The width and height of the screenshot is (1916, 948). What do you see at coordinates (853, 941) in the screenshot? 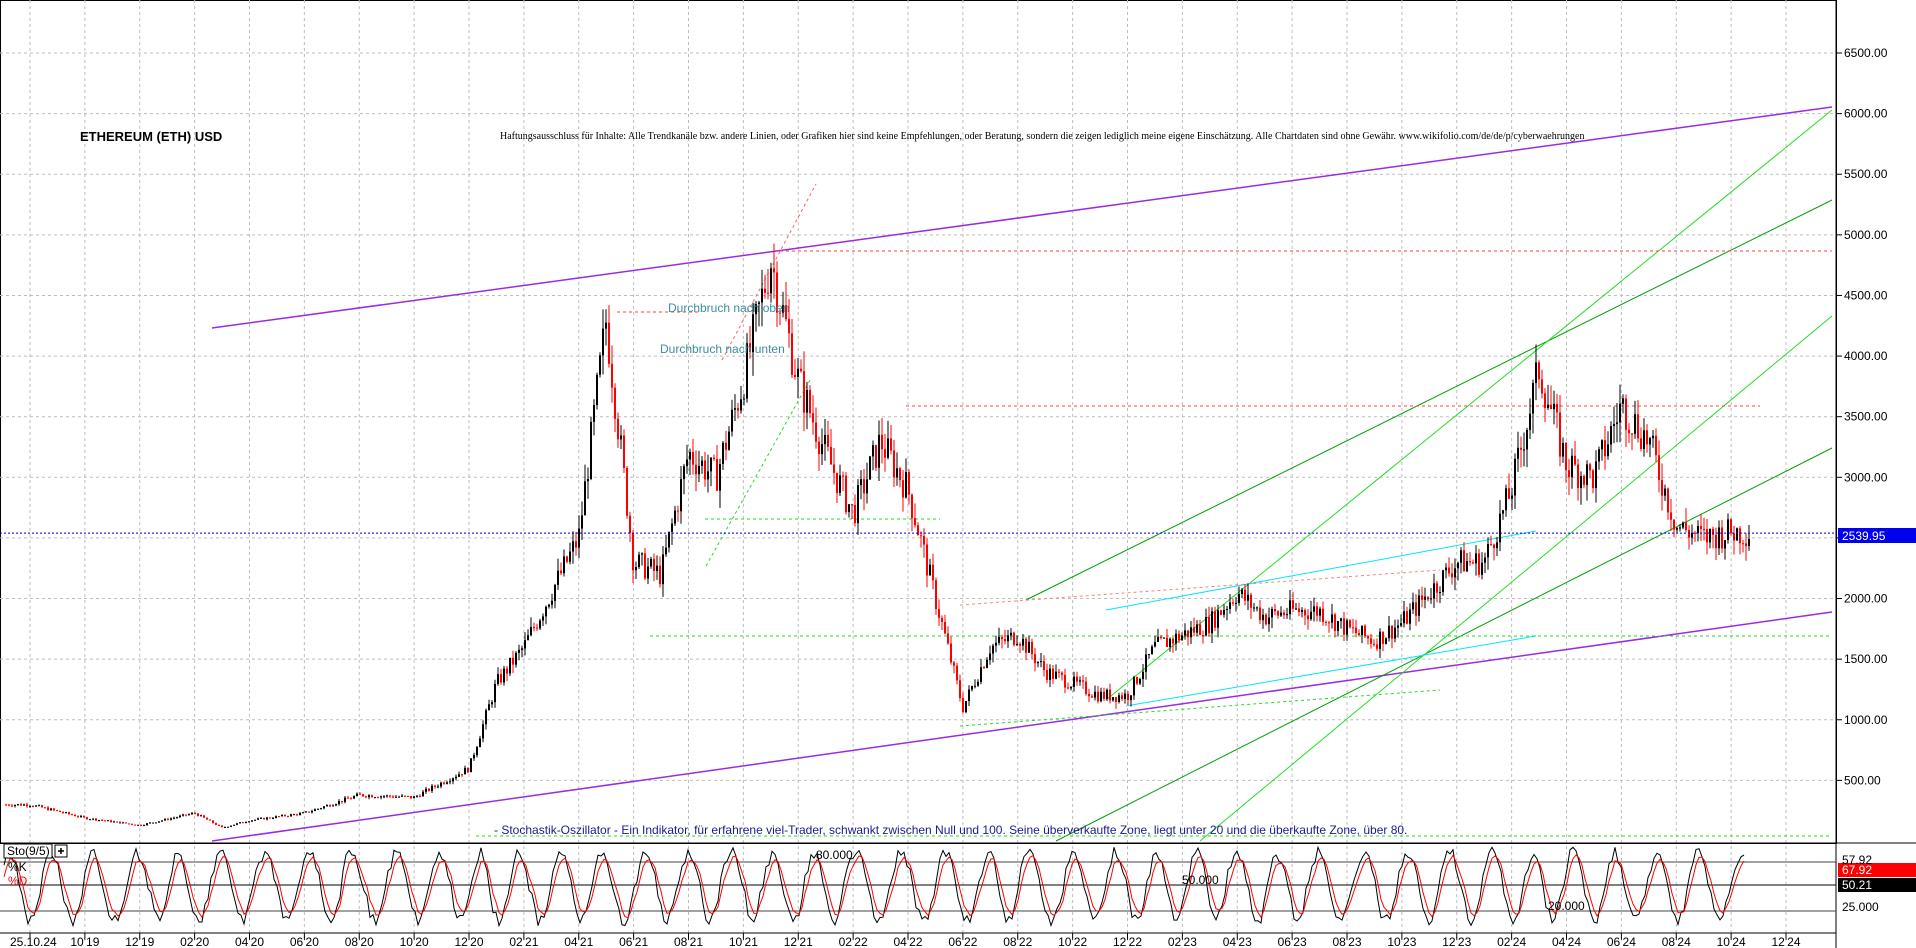
I see `x-tick-label: 02'22` at bounding box center [853, 941].